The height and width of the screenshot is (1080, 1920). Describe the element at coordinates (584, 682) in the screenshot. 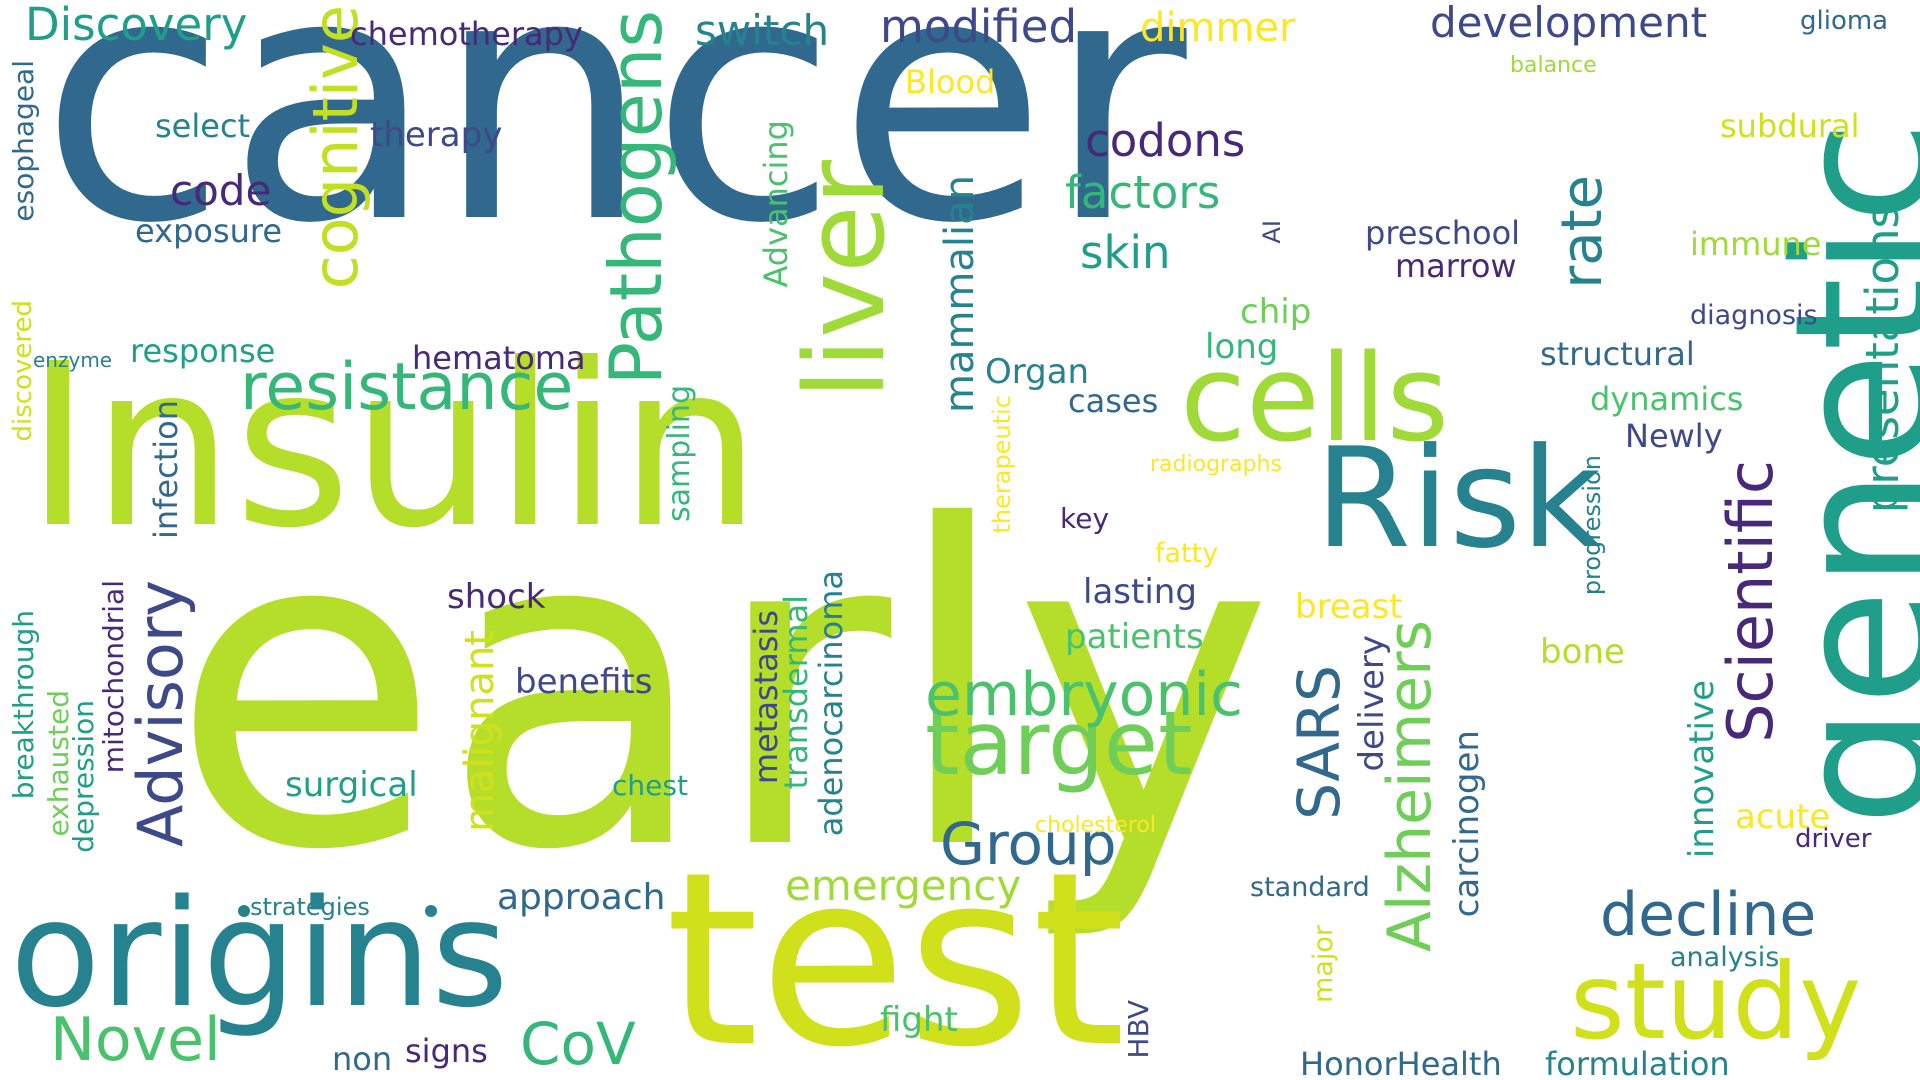

I see `word-benefits: benefits` at that location.